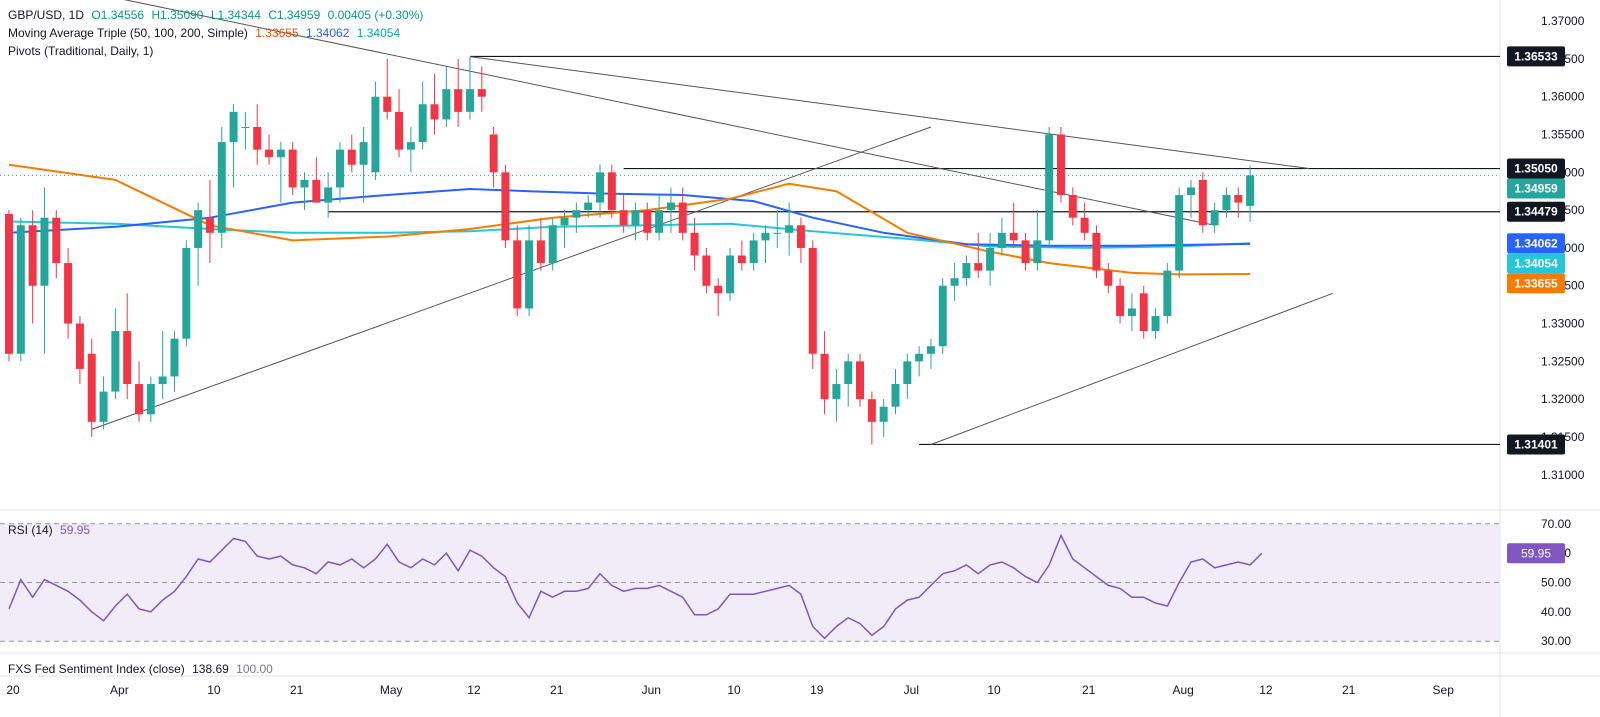  Describe the element at coordinates (46, 15) in the screenshot. I see `symbol-label: GBP/USD, 1D` at that location.